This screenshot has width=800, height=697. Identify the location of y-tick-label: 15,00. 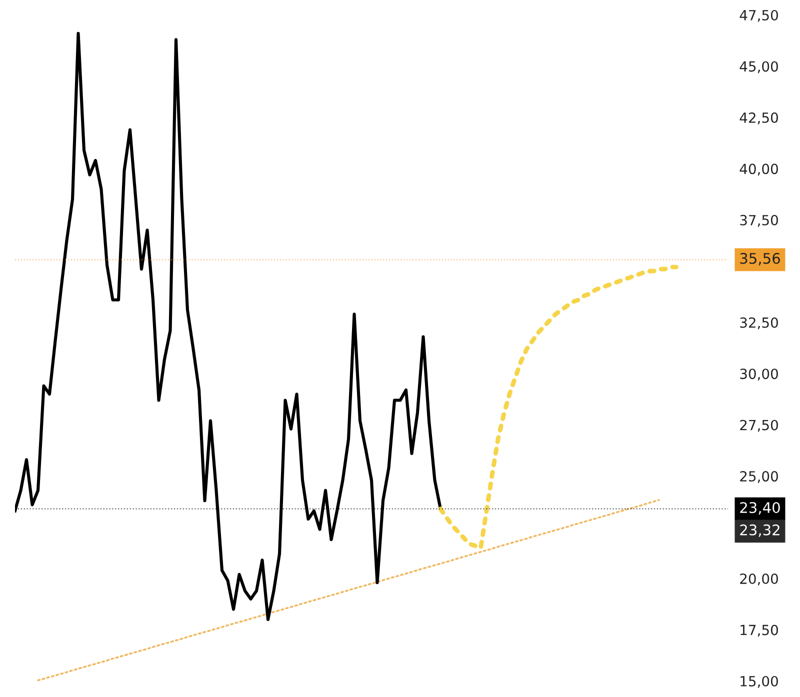
(759, 682).